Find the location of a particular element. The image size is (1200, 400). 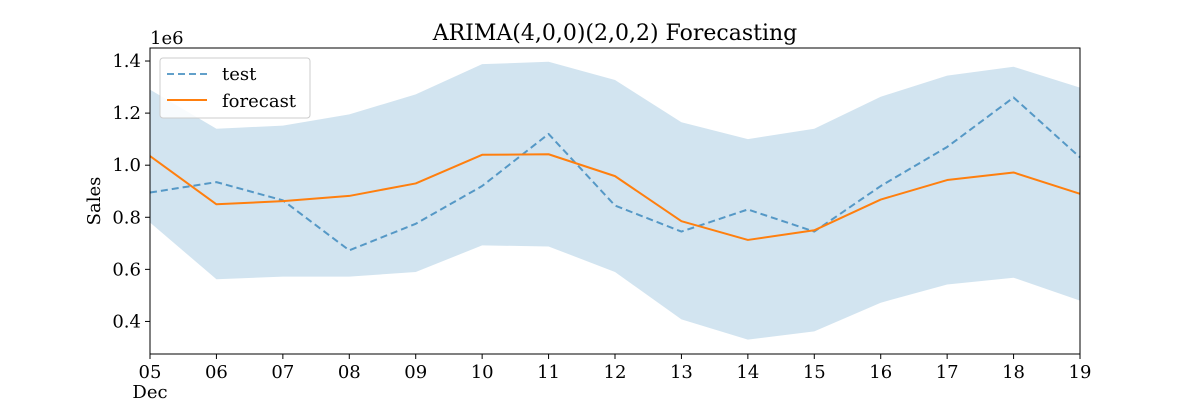

x-tick-label: 05 is located at coordinates (150, 372).